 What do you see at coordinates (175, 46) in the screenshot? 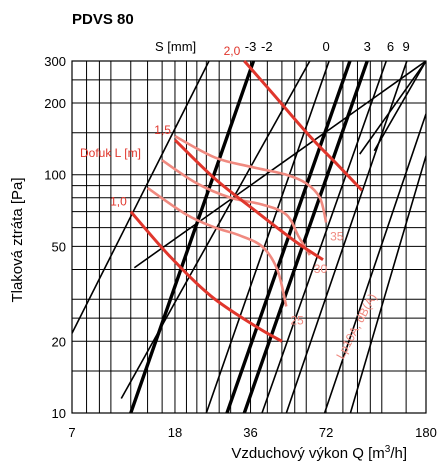
I see `s-axis-label: S [mm]` at bounding box center [175, 46].